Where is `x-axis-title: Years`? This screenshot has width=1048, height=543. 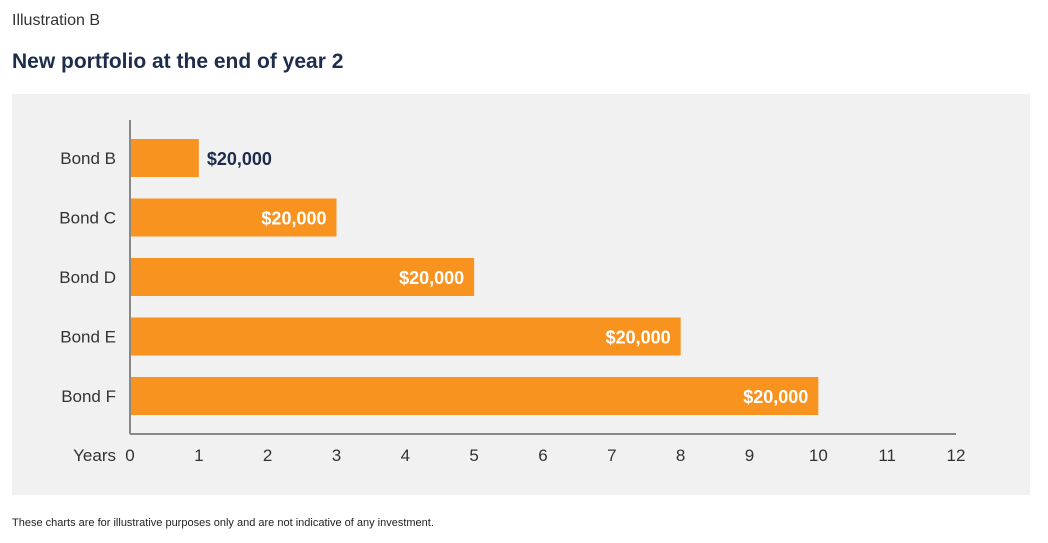 x-axis-title: Years is located at coordinates (94, 455).